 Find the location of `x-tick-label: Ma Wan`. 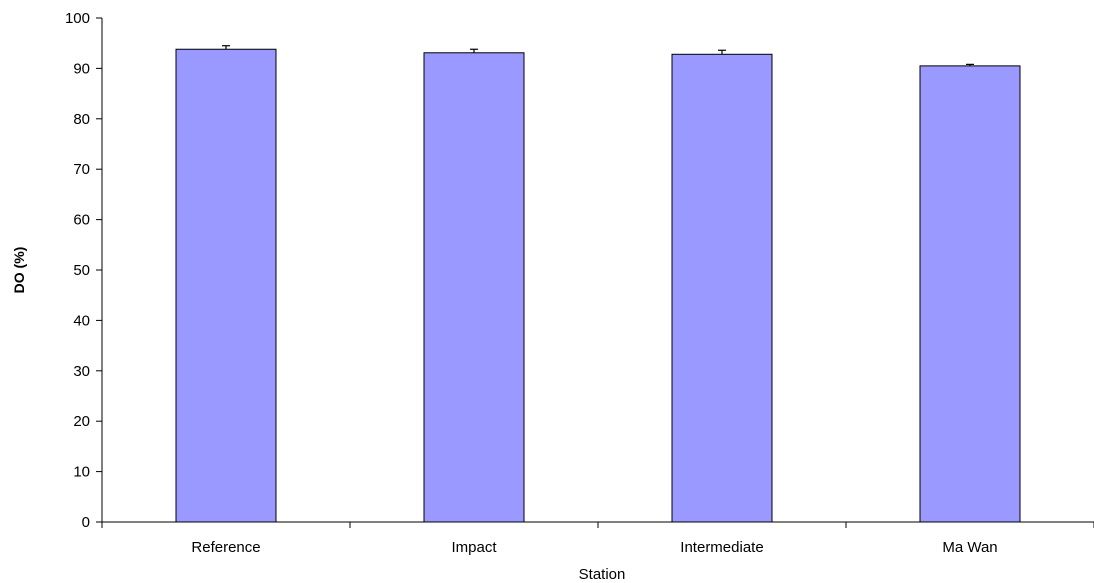

x-tick-label: Ma Wan is located at coordinates (969, 547).